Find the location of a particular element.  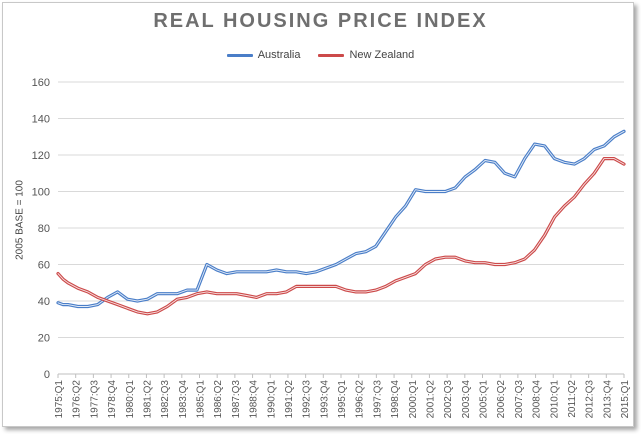

x-tick-label: 2001:Q2 is located at coordinates (430, 399).